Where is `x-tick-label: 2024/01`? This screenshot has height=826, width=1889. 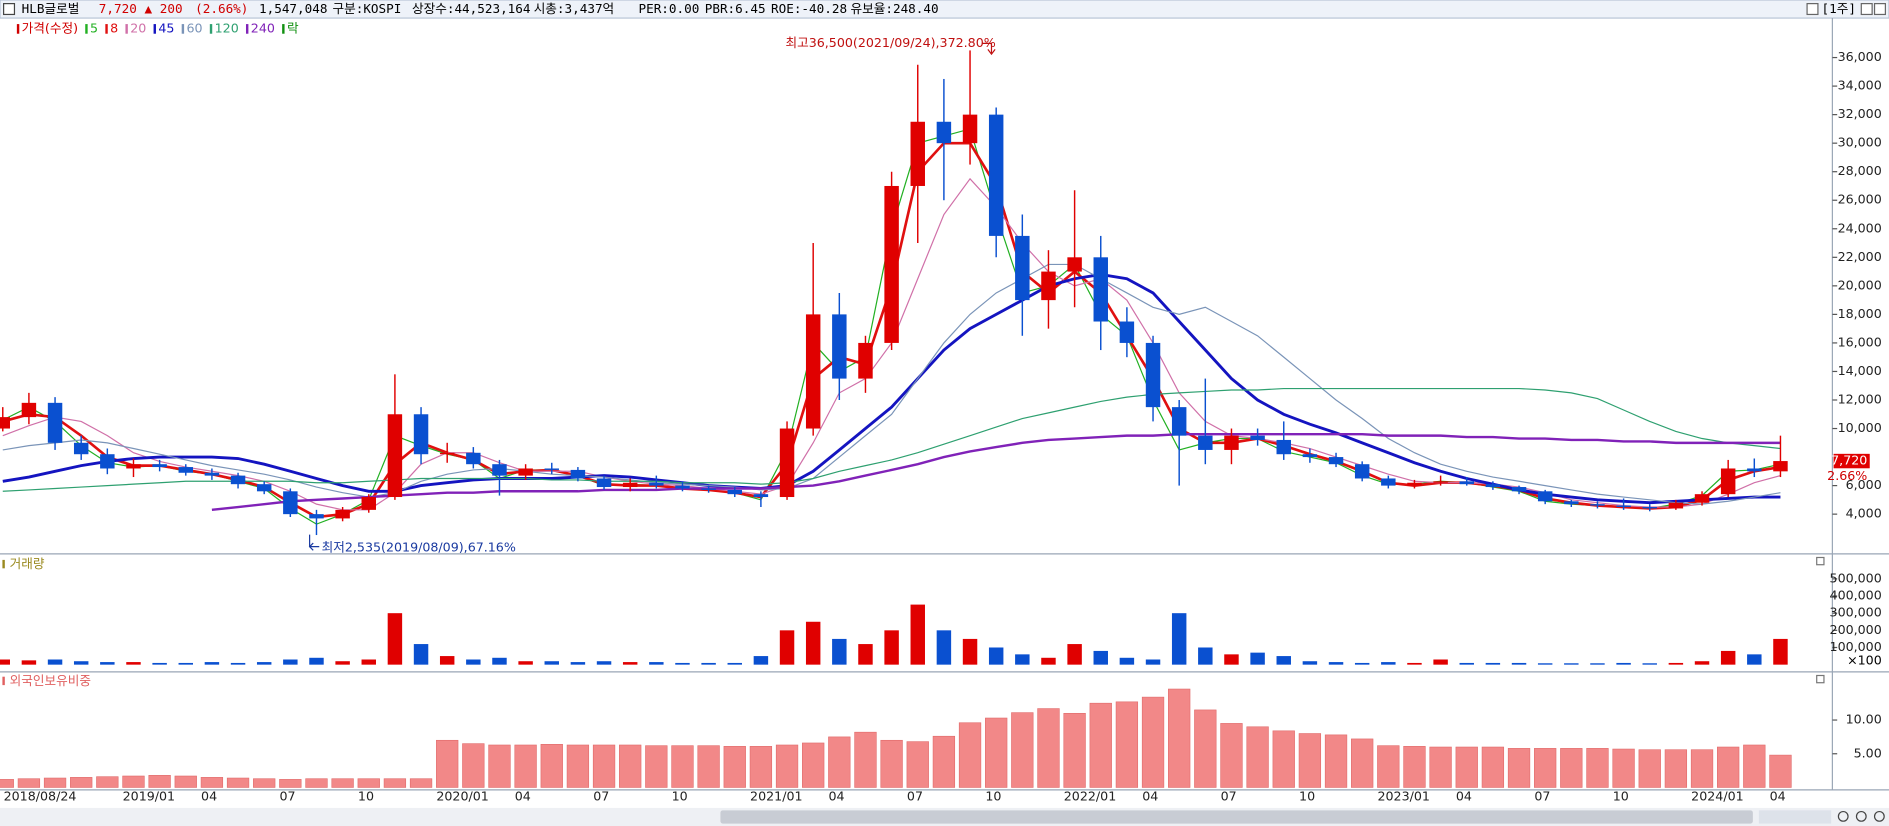 x-tick-label: 2024/01 is located at coordinates (1717, 796).